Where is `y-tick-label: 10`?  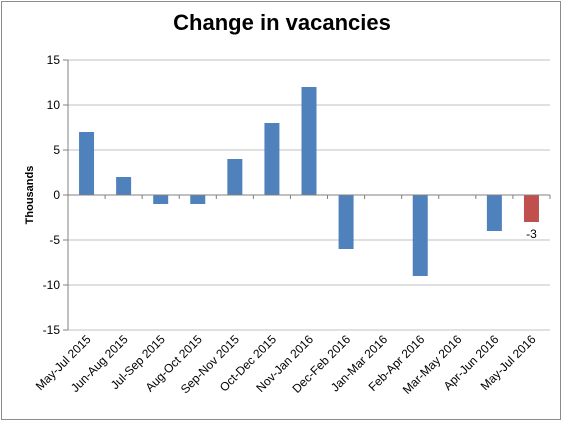 y-tick-label: 10 is located at coordinates (54, 105).